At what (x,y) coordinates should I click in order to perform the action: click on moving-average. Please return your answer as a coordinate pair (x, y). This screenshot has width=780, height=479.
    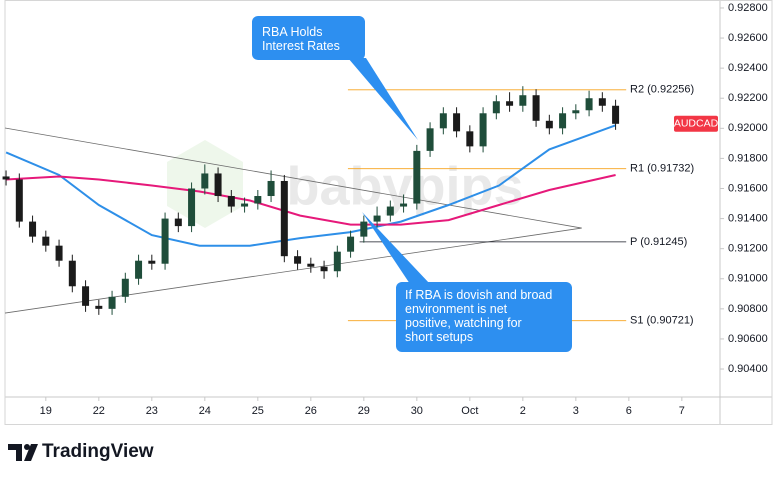
    Looking at the image, I should click on (311, 200).